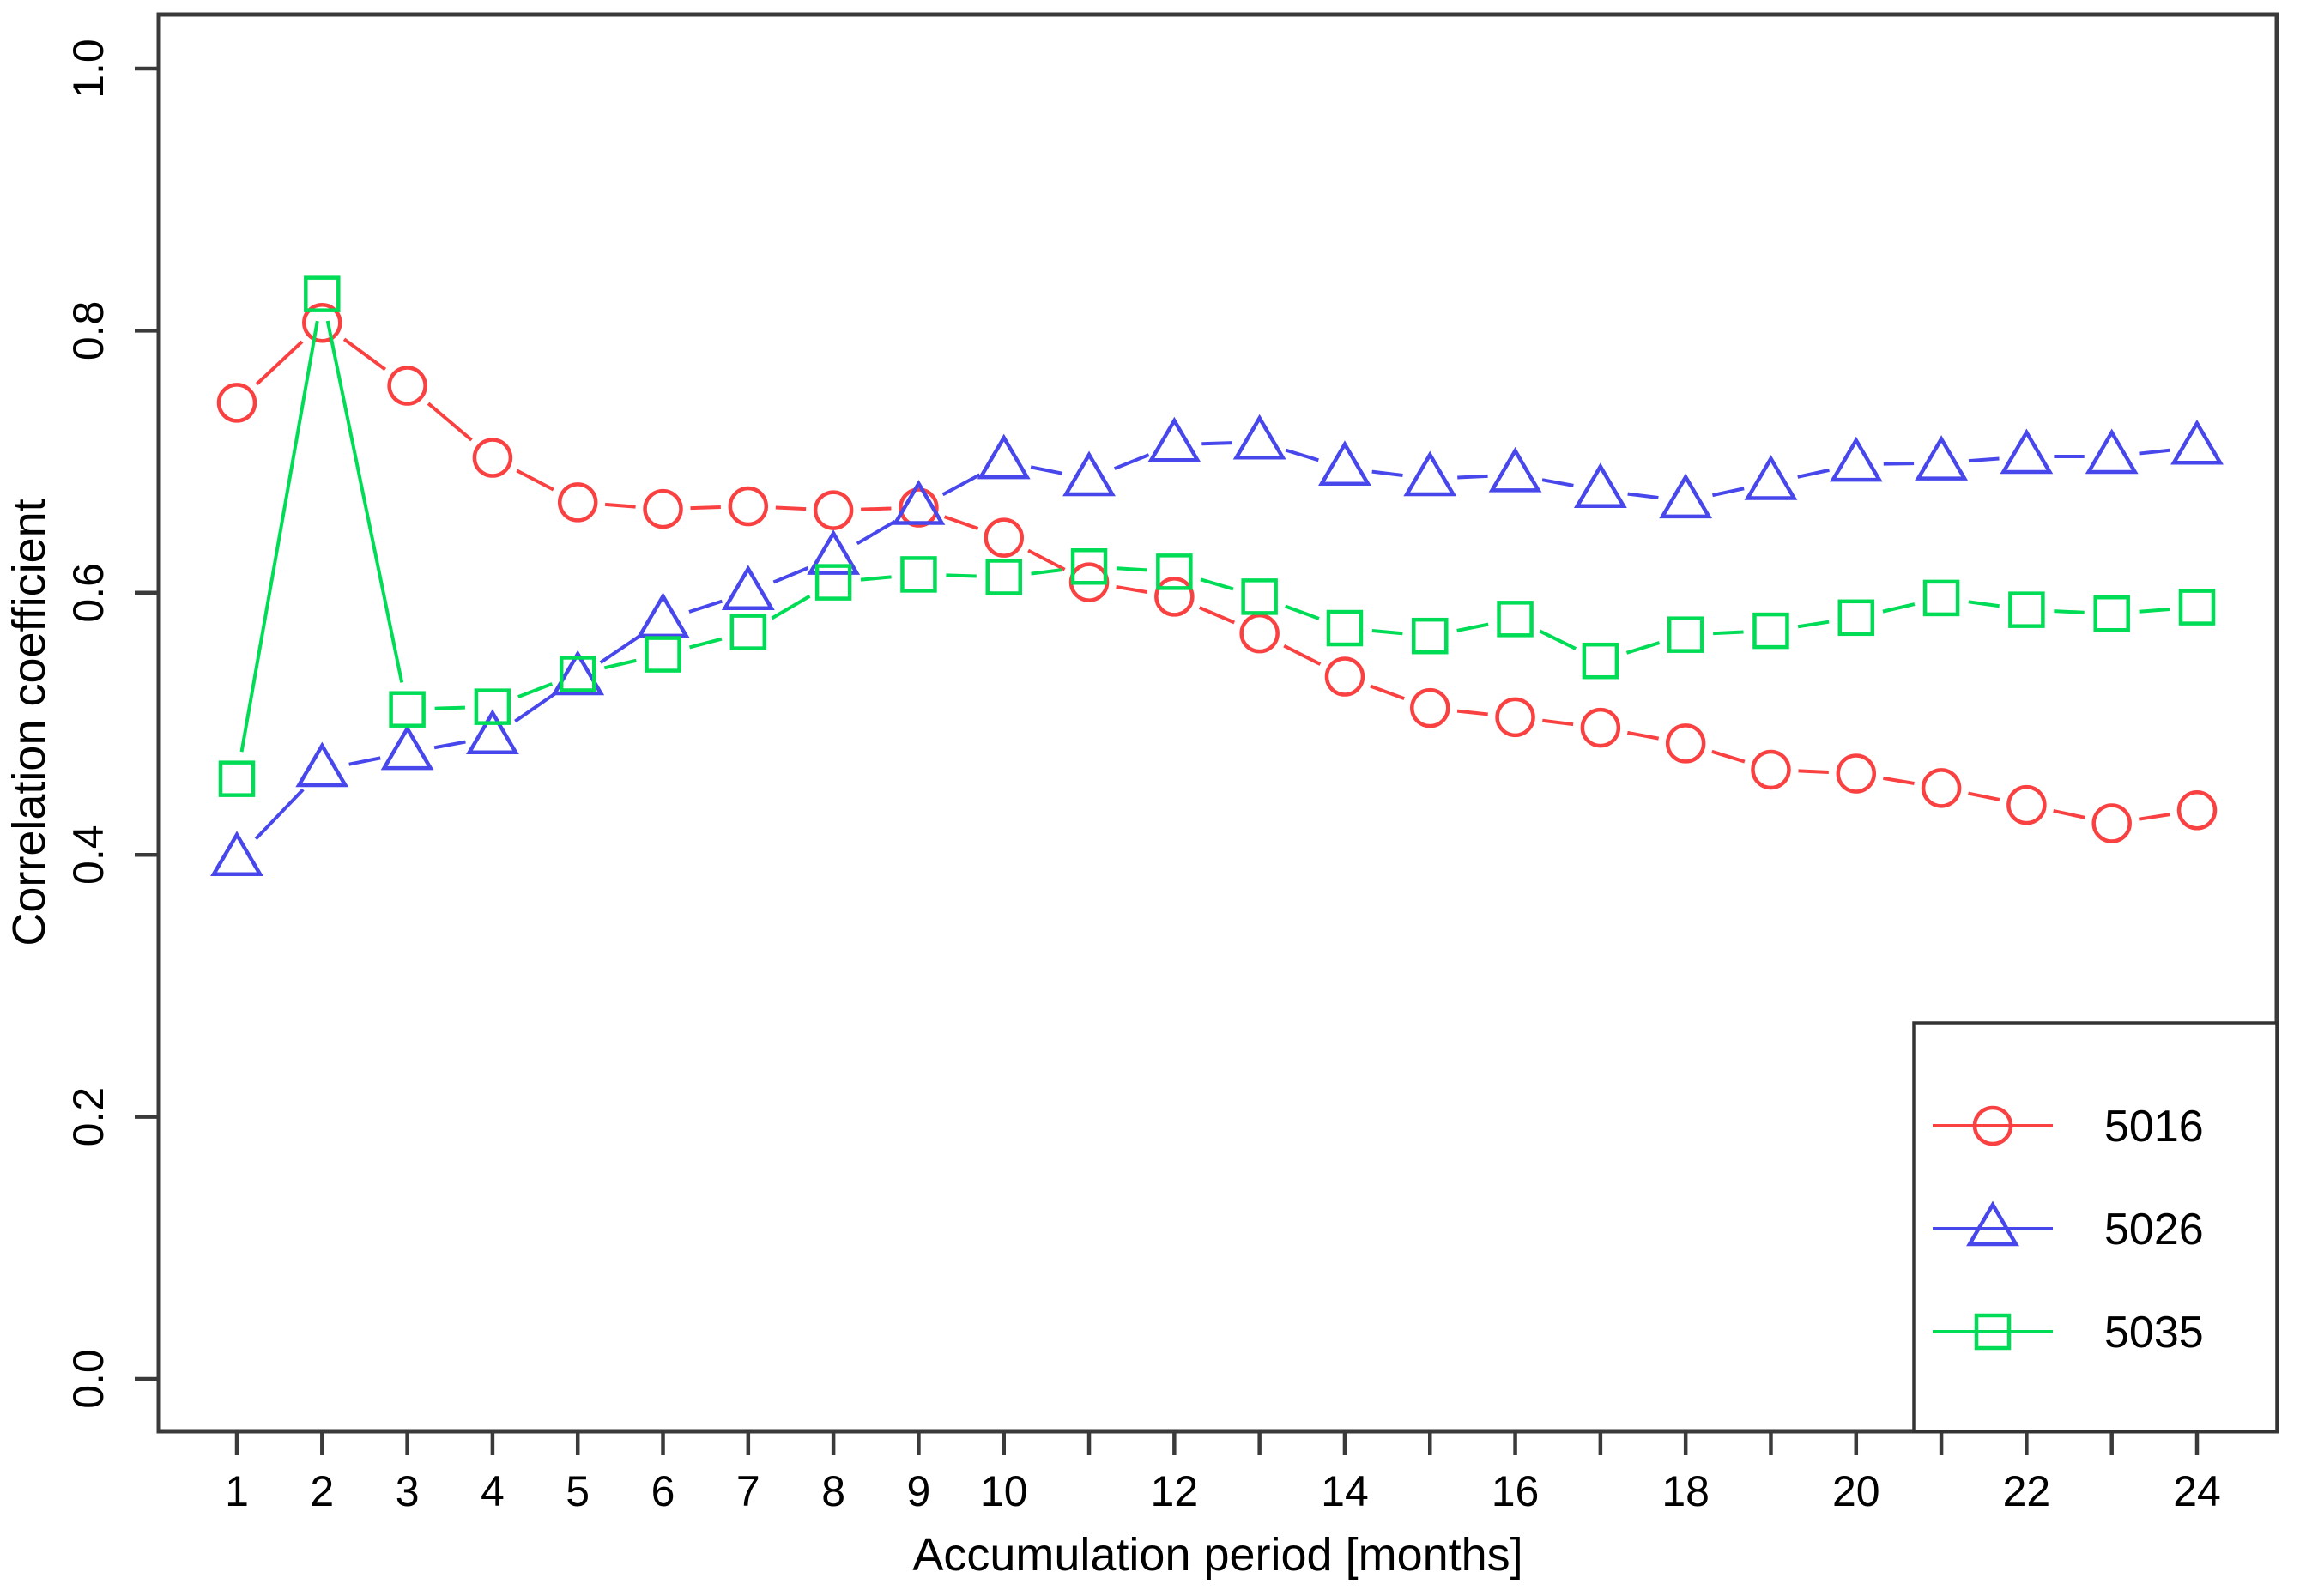 This screenshot has height=1596, width=2312. Describe the element at coordinates (88, 1117) in the screenshot. I see `y-tick-label: 0.2` at that location.